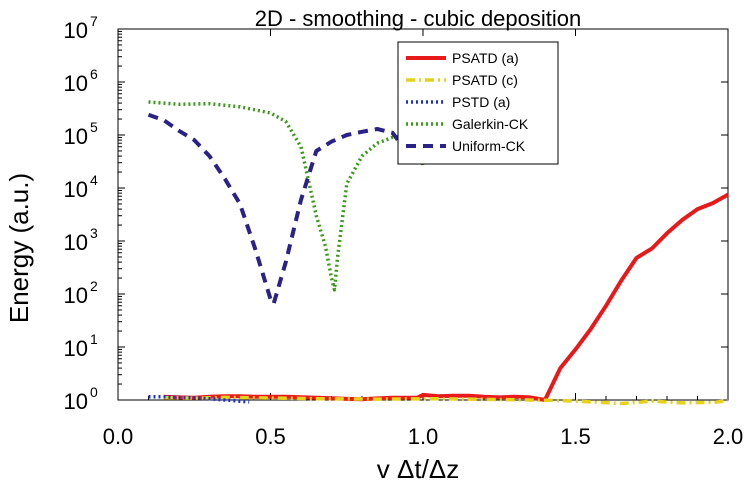 Image resolution: width=750 pixels, height=487 pixels. Describe the element at coordinates (485, 58) in the screenshot. I see `legend-label: PSATD (a)` at that location.